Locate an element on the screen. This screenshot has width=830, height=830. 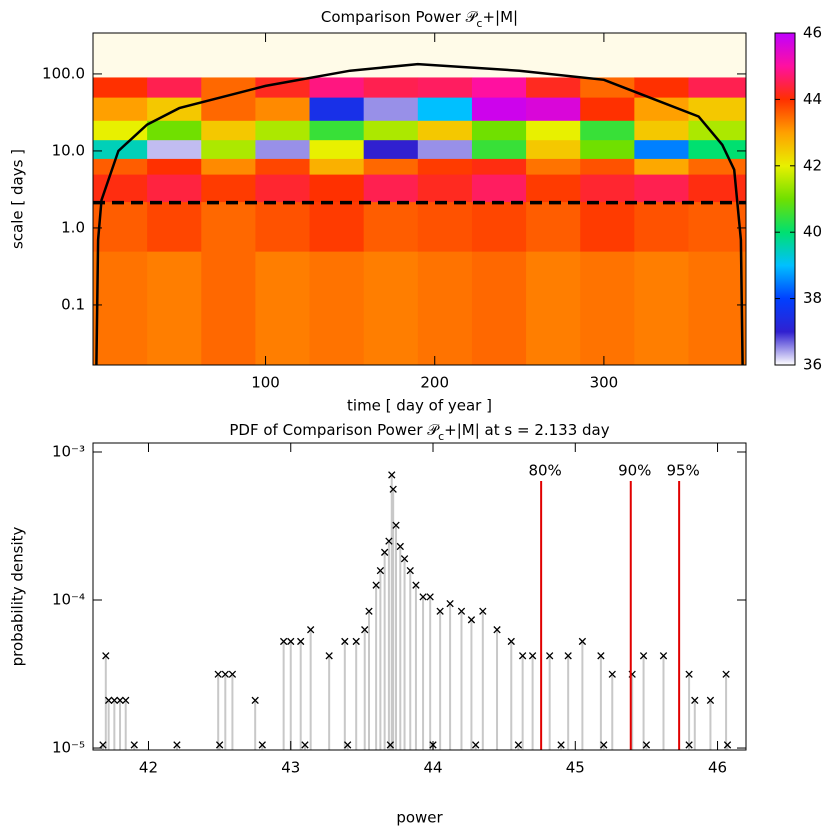
threshold-label: 95% is located at coordinates (682, 471).